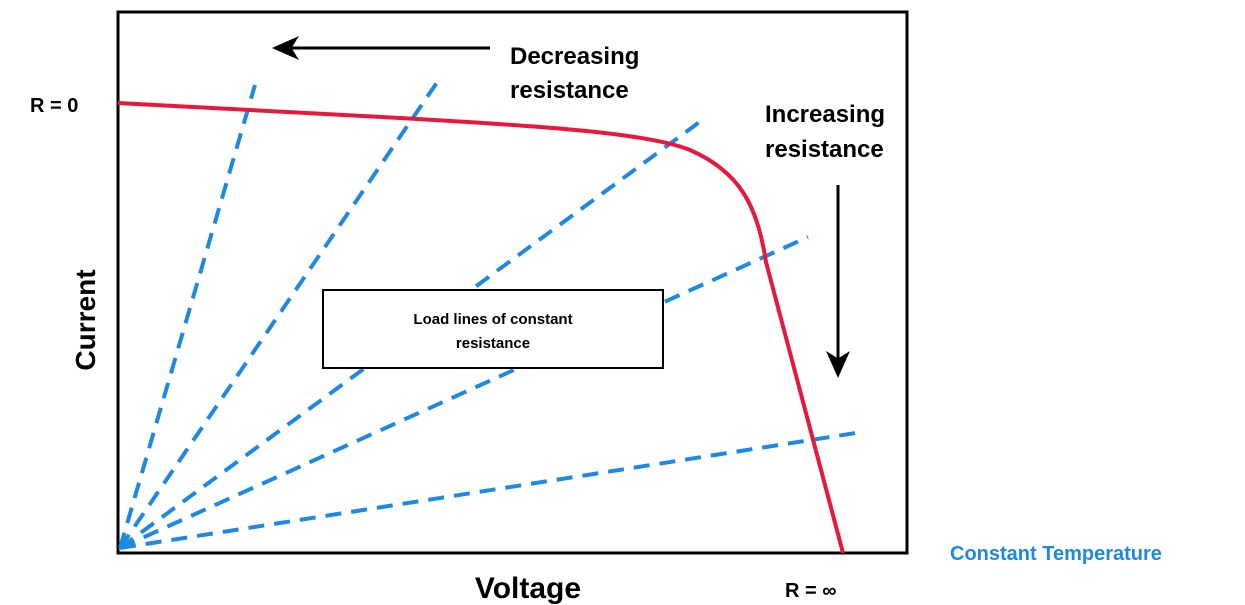 The height and width of the screenshot is (605, 1245). Describe the element at coordinates (54, 106) in the screenshot. I see `r-zero: R = 0` at that location.